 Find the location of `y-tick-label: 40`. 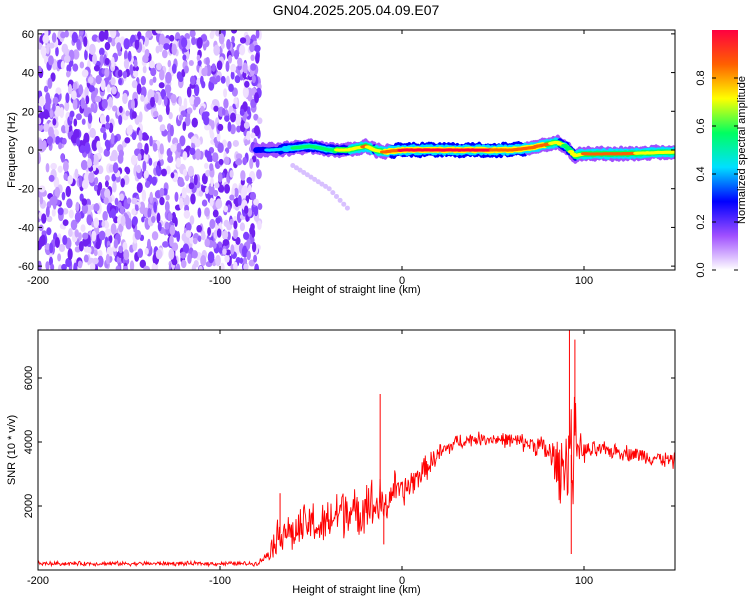

y-tick-label: 40 is located at coordinates (28, 74).